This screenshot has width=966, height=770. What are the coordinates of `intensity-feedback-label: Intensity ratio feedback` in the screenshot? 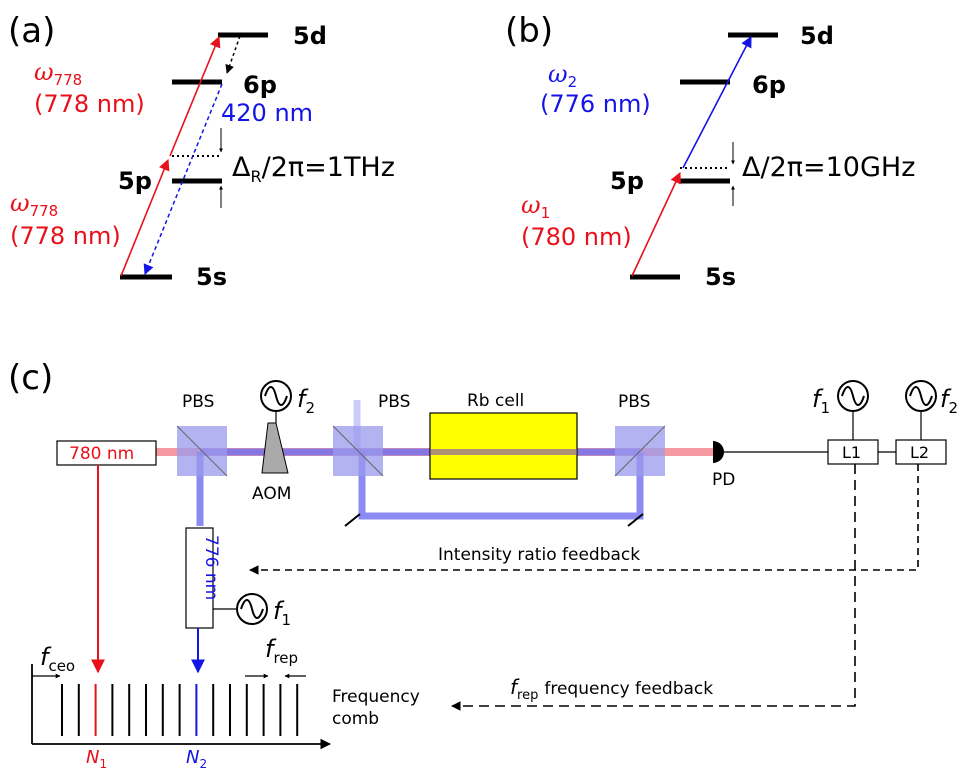 It's located at (539, 555).